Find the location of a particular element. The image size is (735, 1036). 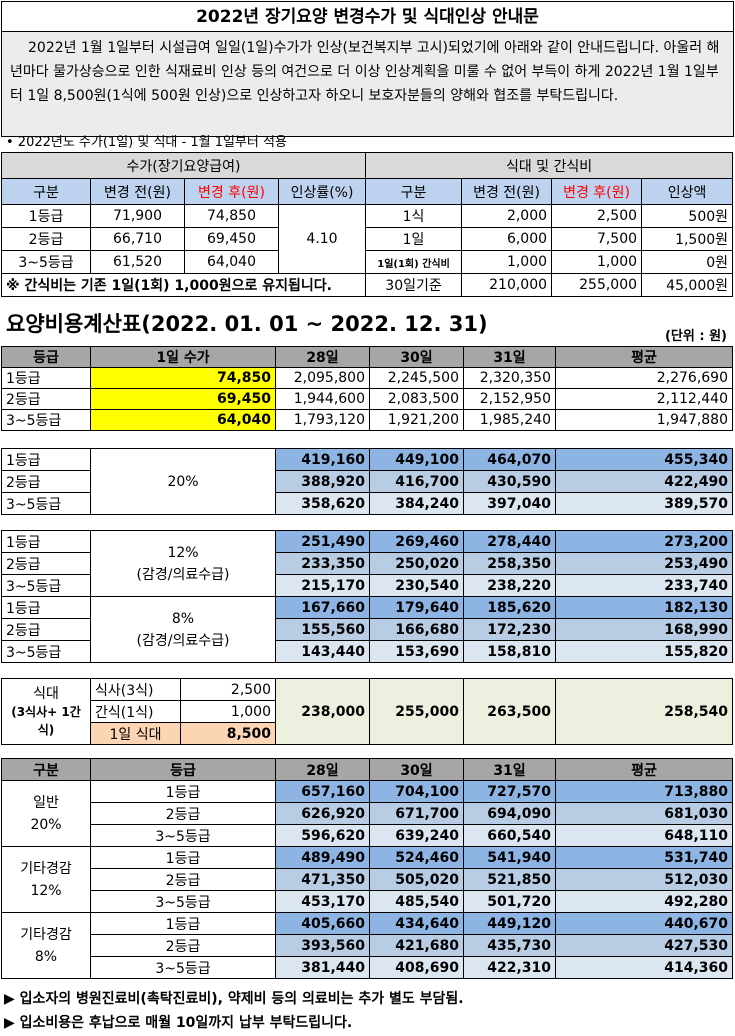

fee-cell: 7,500 is located at coordinates (597, 239).